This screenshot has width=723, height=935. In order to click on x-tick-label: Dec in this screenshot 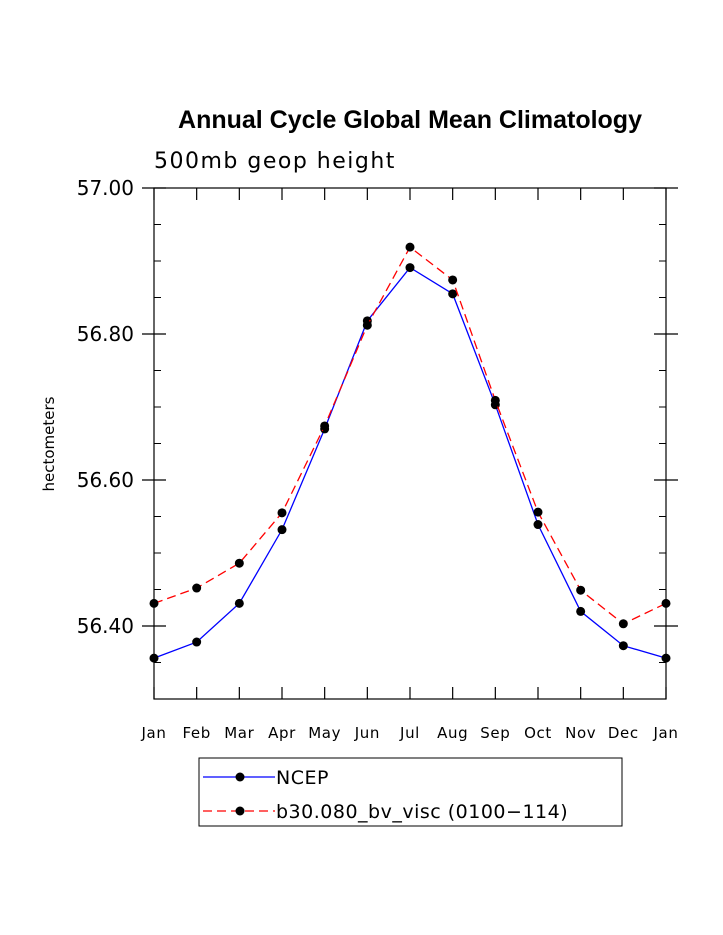, I will do `click(623, 733)`.